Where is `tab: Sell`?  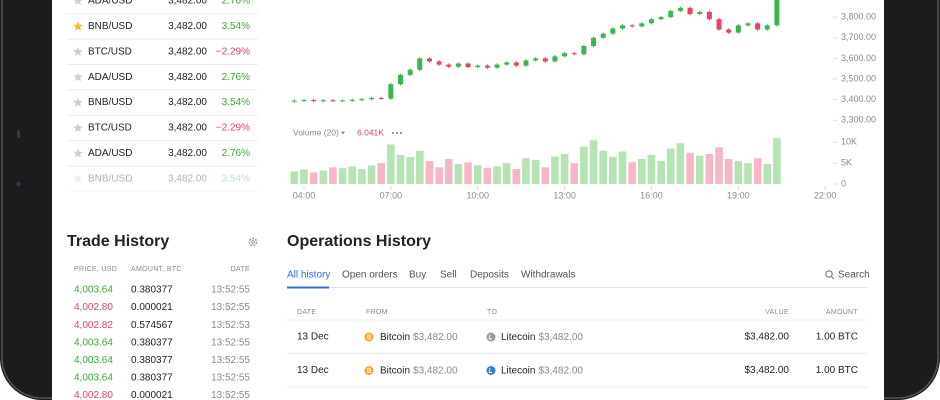 tab: Sell is located at coordinates (448, 275).